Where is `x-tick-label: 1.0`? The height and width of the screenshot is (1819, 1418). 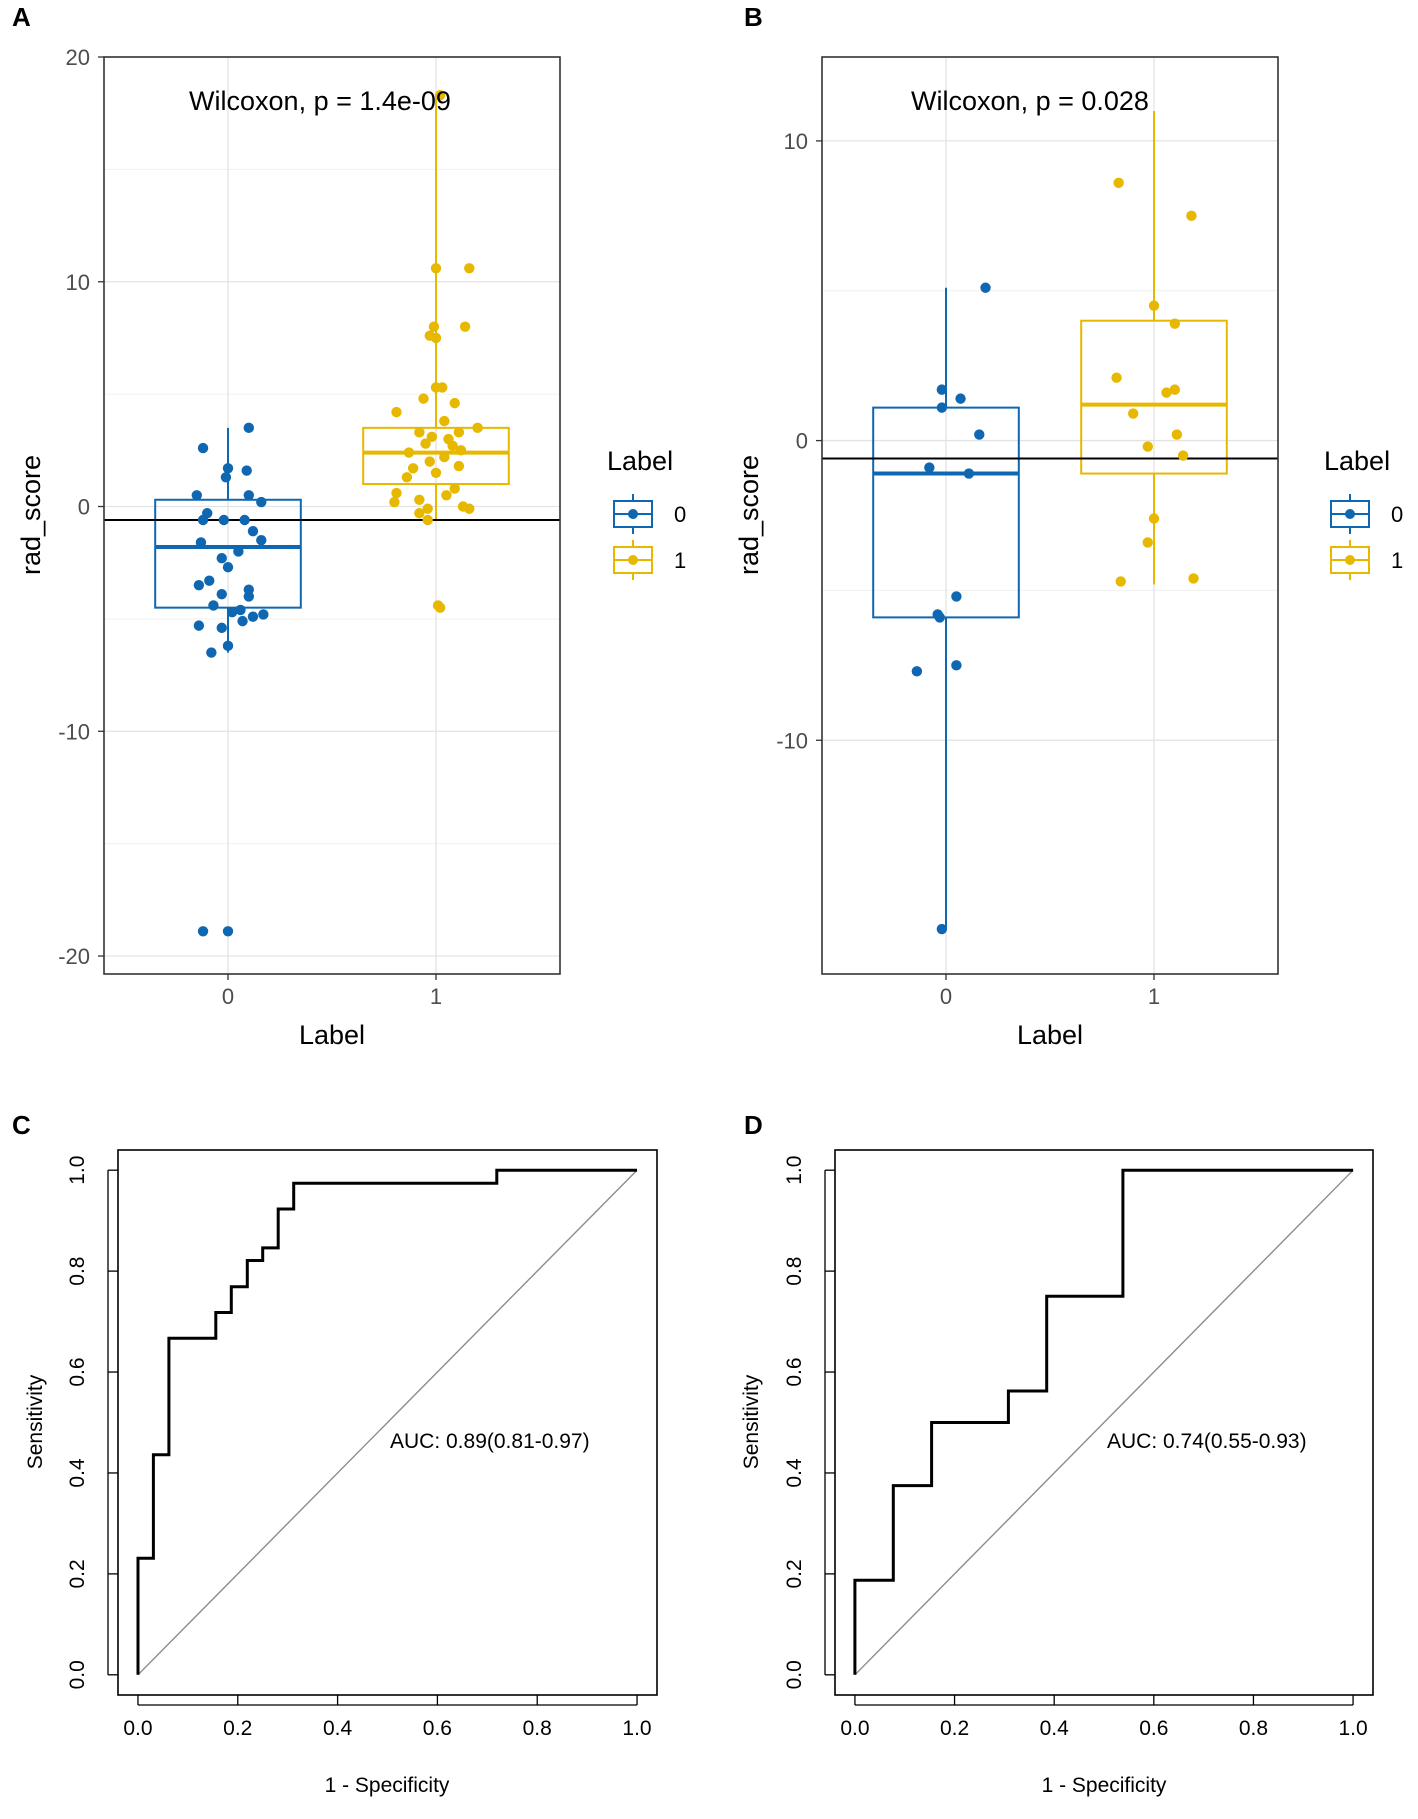 x-tick-label: 1.0 is located at coordinates (636, 1728).